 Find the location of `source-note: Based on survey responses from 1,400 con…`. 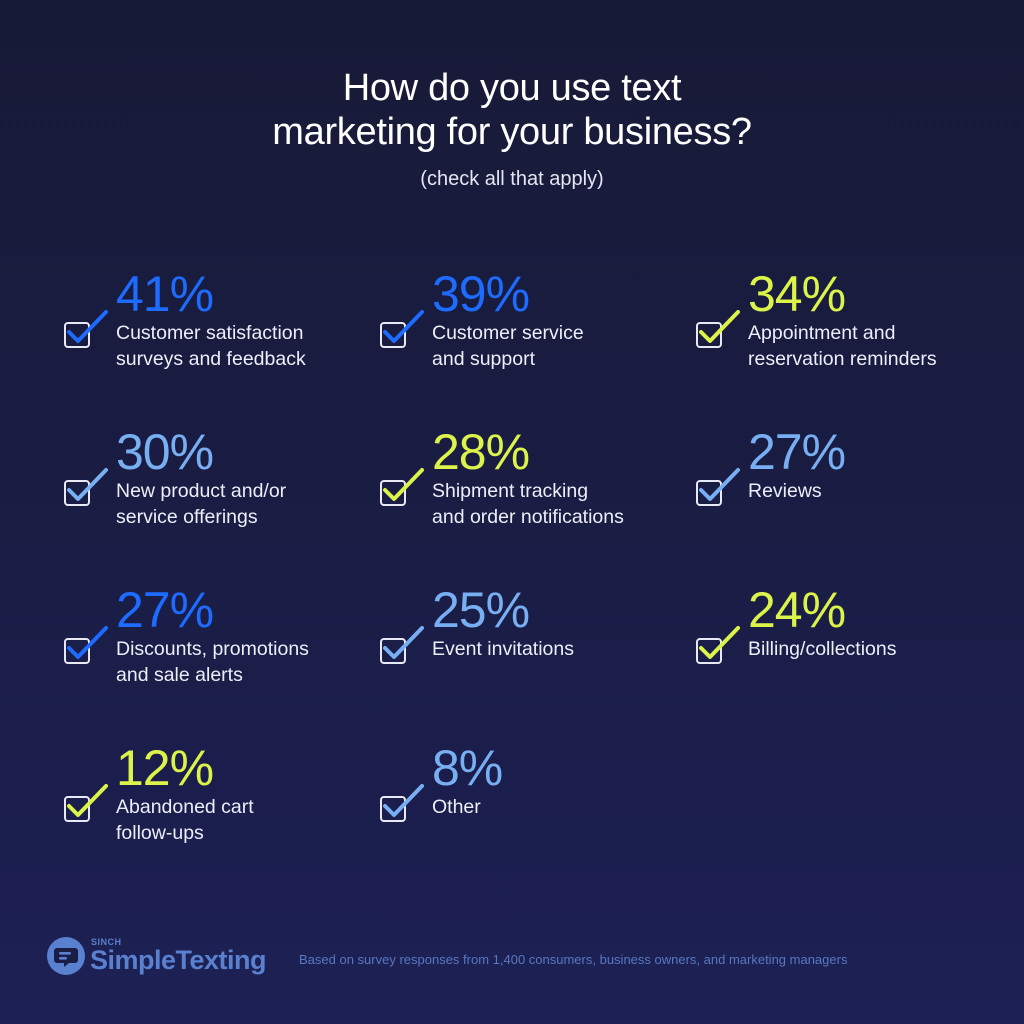

source-note: Based on survey responses from 1,400 con… is located at coordinates (573, 959).